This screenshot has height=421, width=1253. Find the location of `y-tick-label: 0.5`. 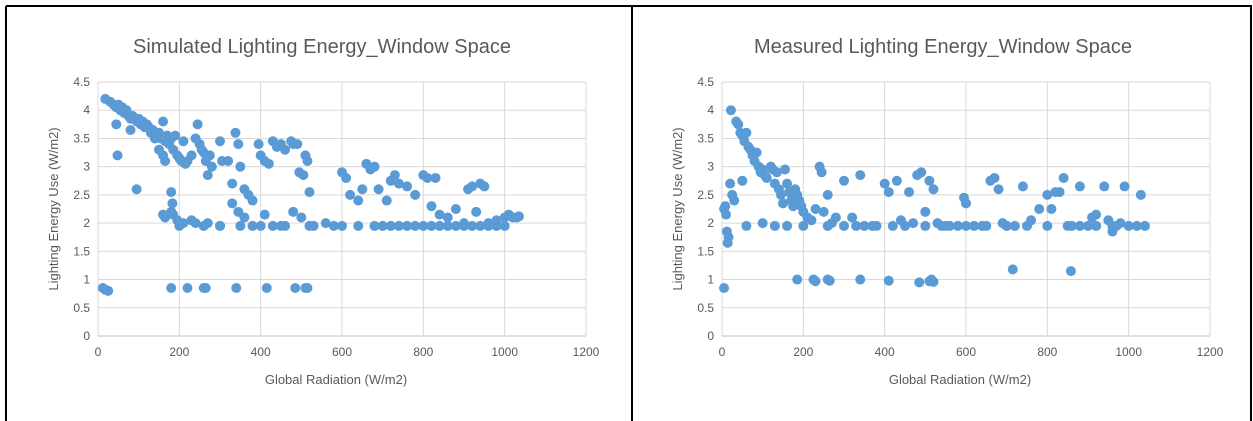

y-tick-label: 0.5 is located at coordinates (705, 308).